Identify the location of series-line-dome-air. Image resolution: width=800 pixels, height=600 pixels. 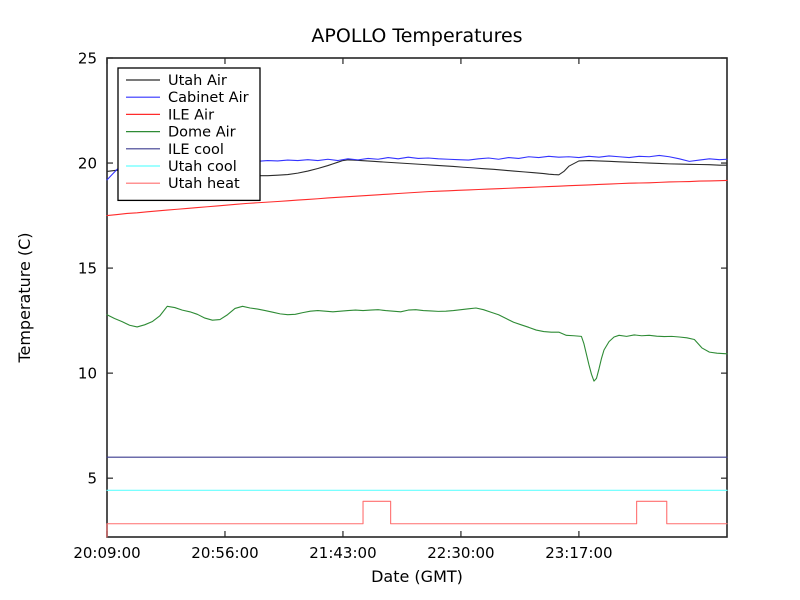
(417, 343).